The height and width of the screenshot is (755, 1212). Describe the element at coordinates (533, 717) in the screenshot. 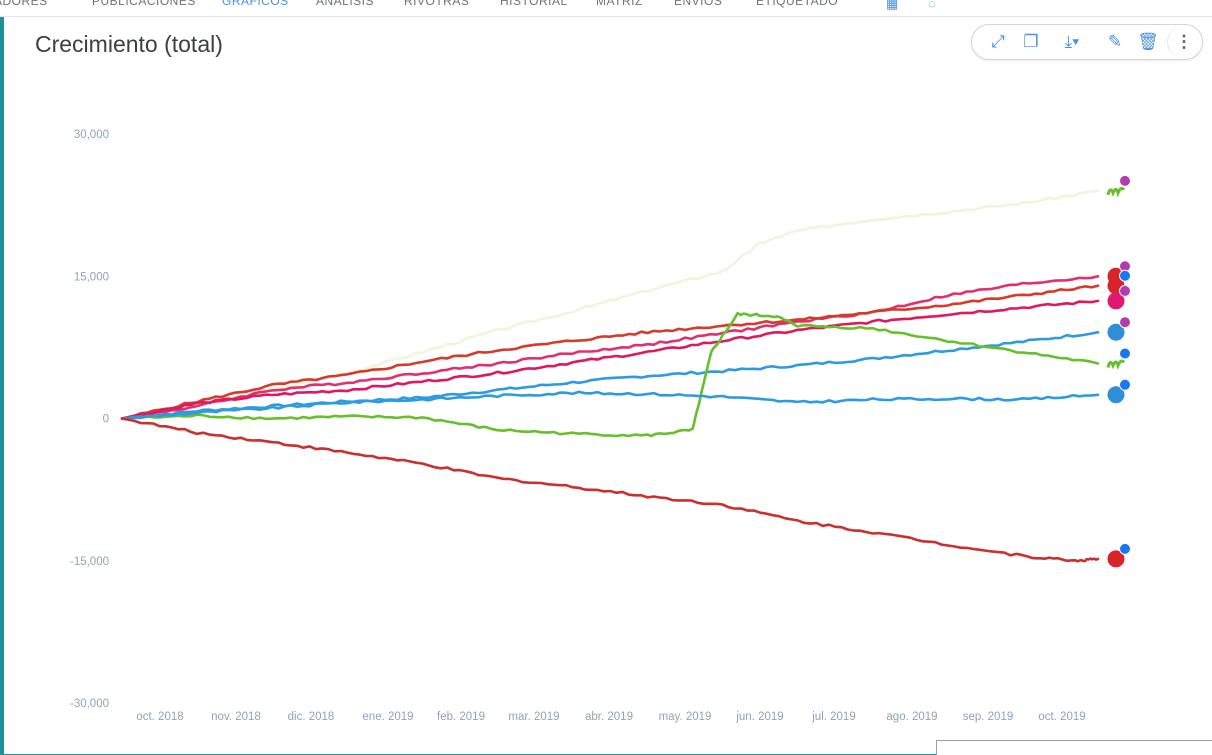

I see `x-tick-label: mar. 2019` at that location.